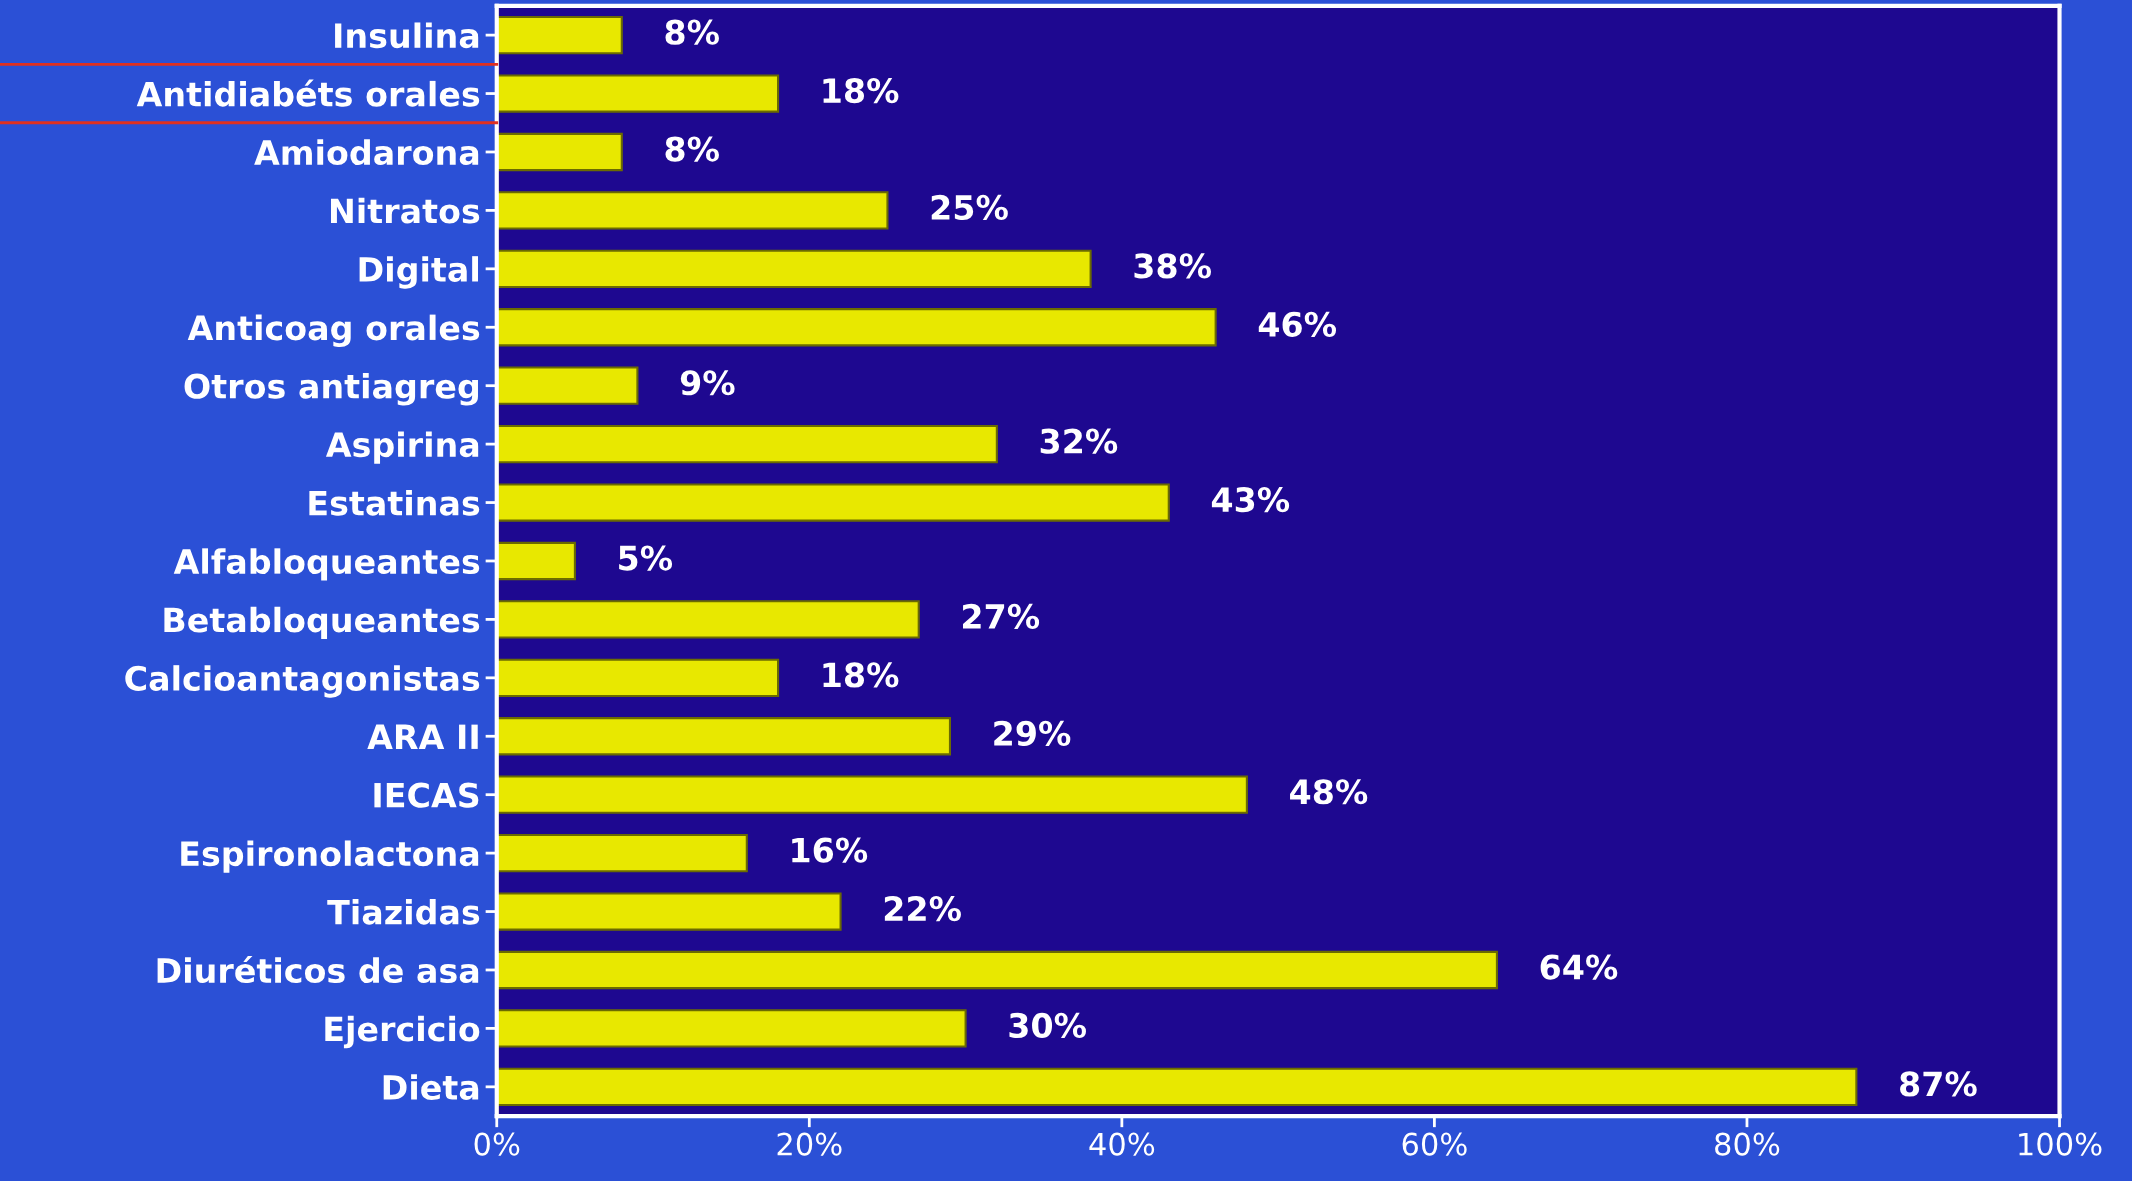 Image resolution: width=2132 pixels, height=1181 pixels. What do you see at coordinates (431, 1087) in the screenshot?
I see `y-tick-label: Dieta` at bounding box center [431, 1087].